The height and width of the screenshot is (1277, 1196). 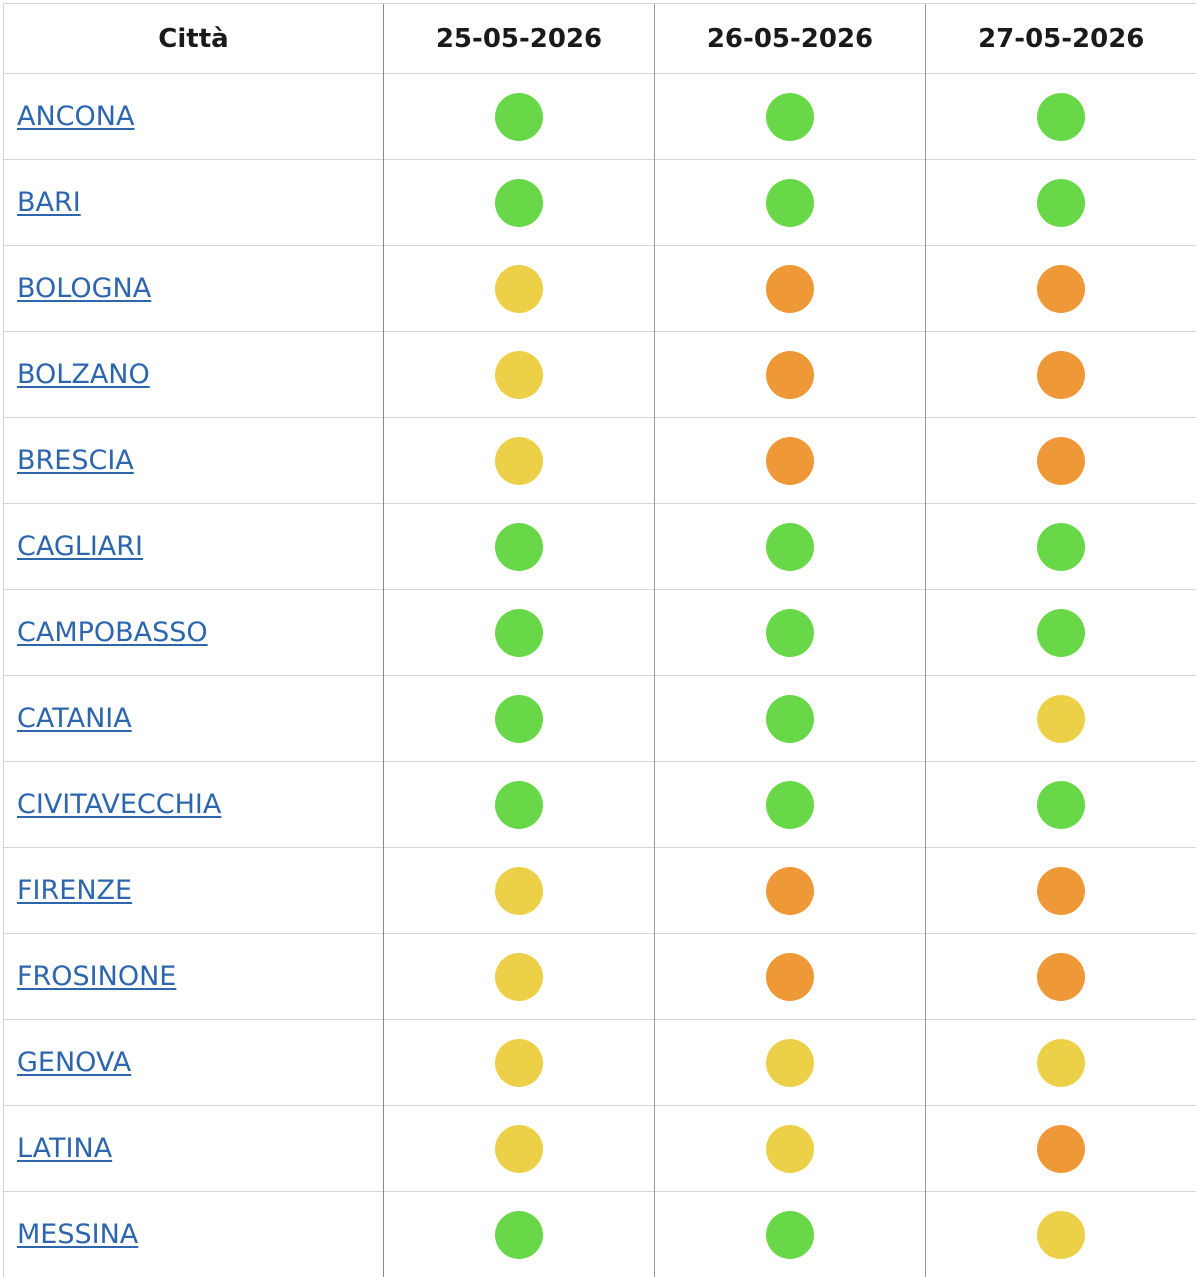 What do you see at coordinates (83, 374) in the screenshot?
I see `city-link: BOLZANO` at bounding box center [83, 374].